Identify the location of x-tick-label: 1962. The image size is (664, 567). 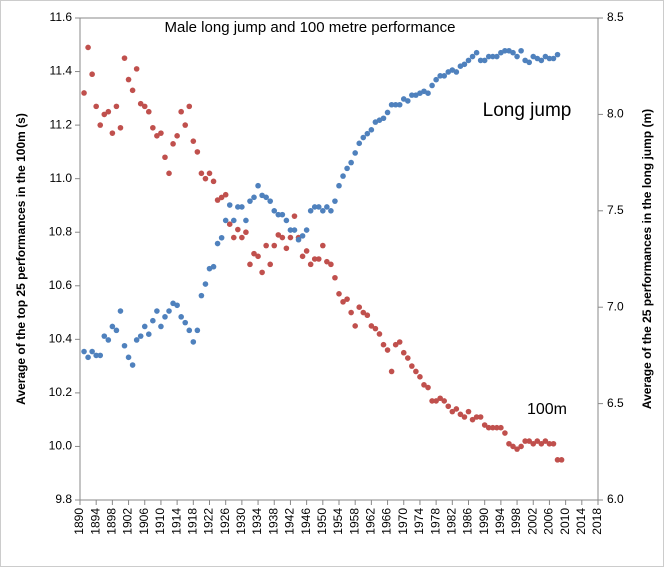
(371, 521).